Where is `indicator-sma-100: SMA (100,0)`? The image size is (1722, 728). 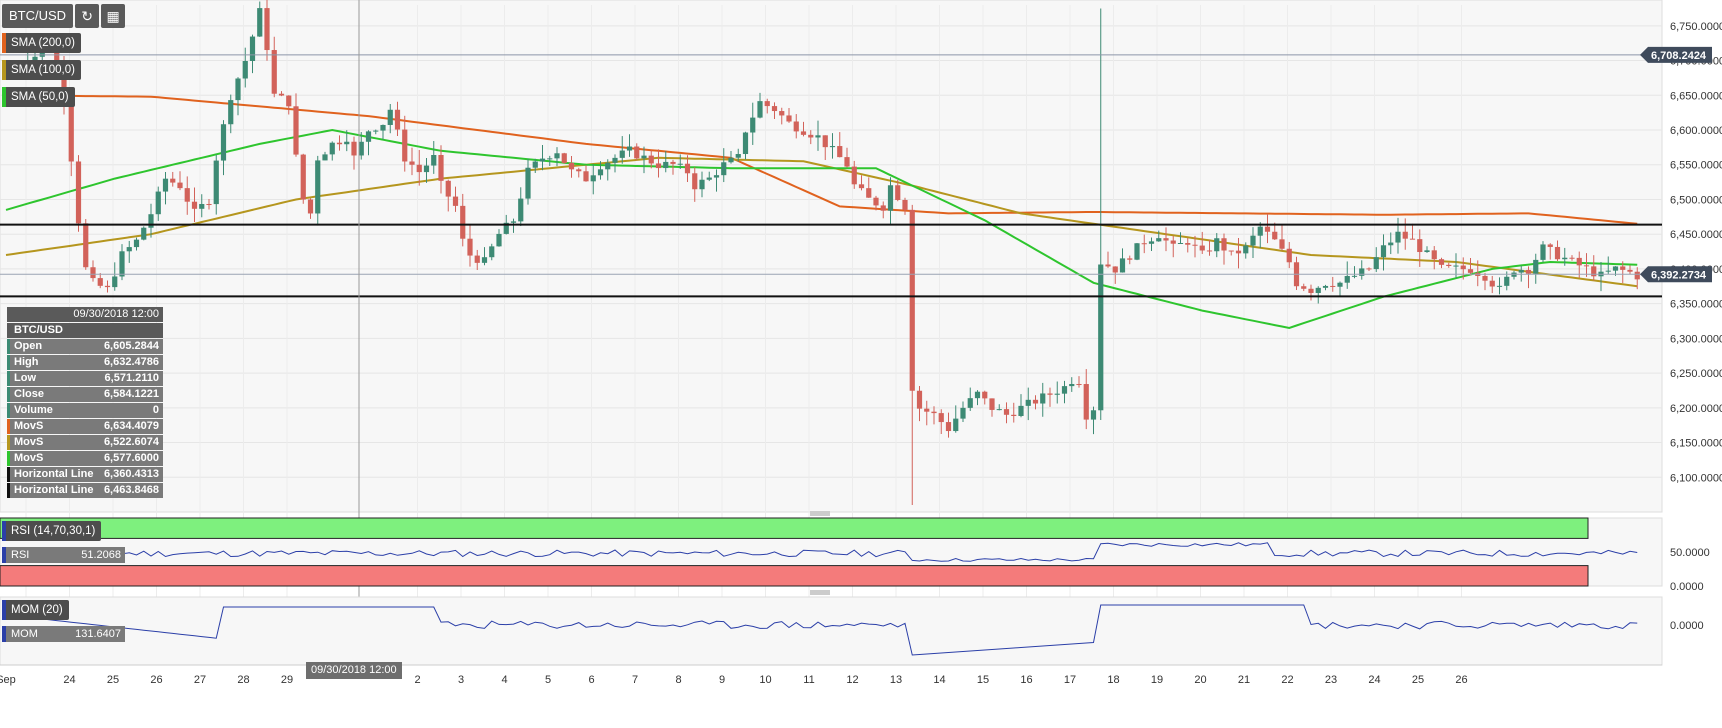
indicator-sma-100: SMA (100,0) is located at coordinates (41, 70).